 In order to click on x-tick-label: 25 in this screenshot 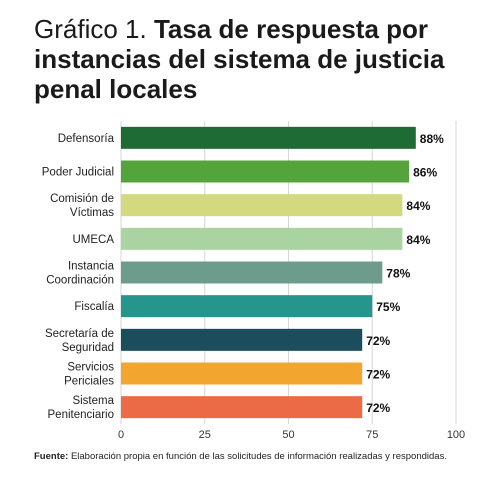, I will do `click(205, 435)`.